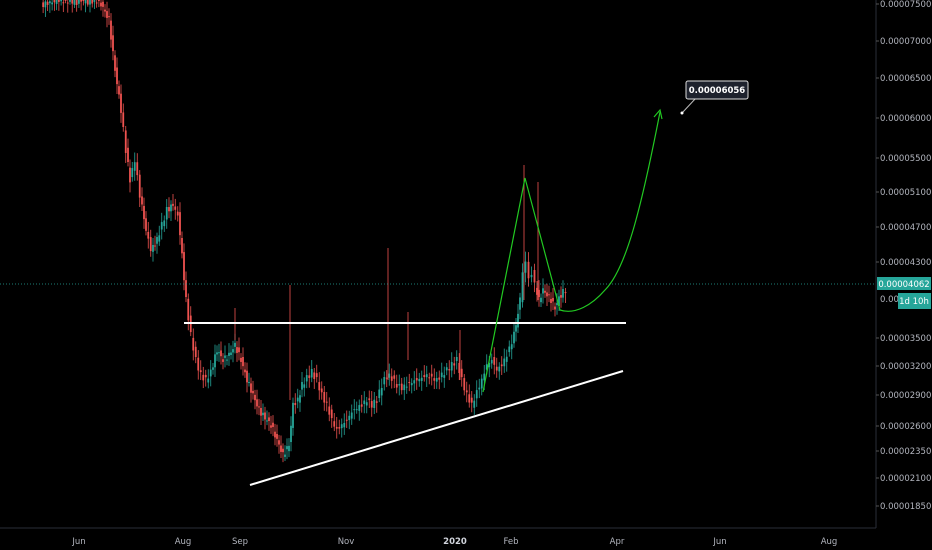 The image size is (932, 550). I want to click on y-tick-label: 0.00007000, so click(905, 42).